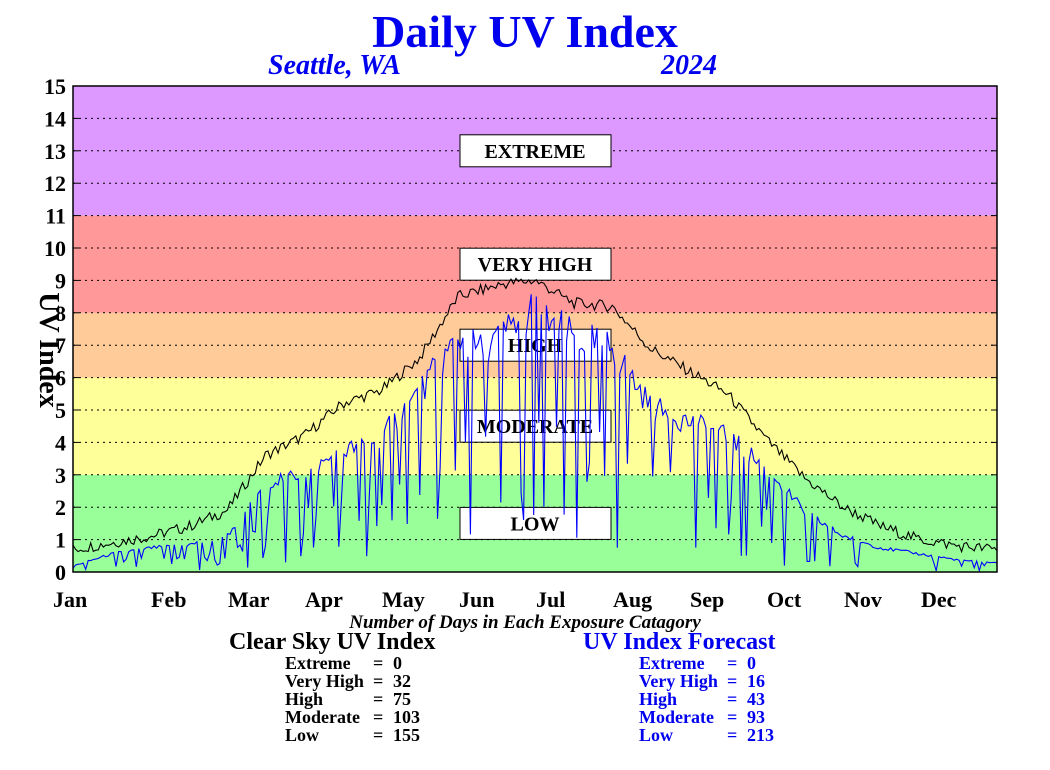 The image size is (1050, 770). I want to click on y-tick-label: 11, so click(55, 216).